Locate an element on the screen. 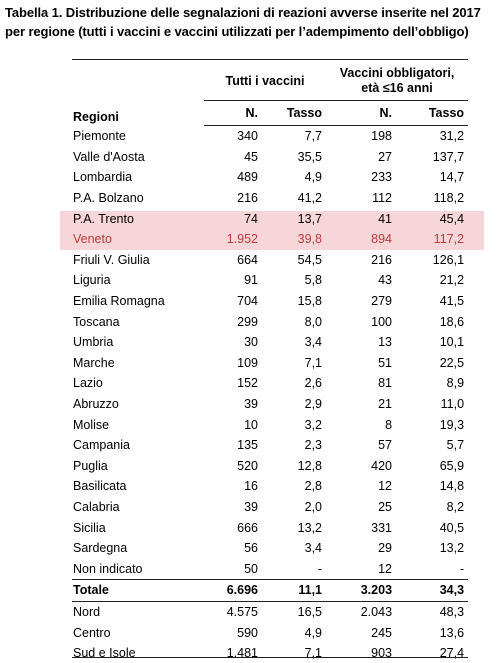 Image resolution: width=500 pixels, height=663 pixels. n-all-cell: 109 is located at coordinates (247, 362).